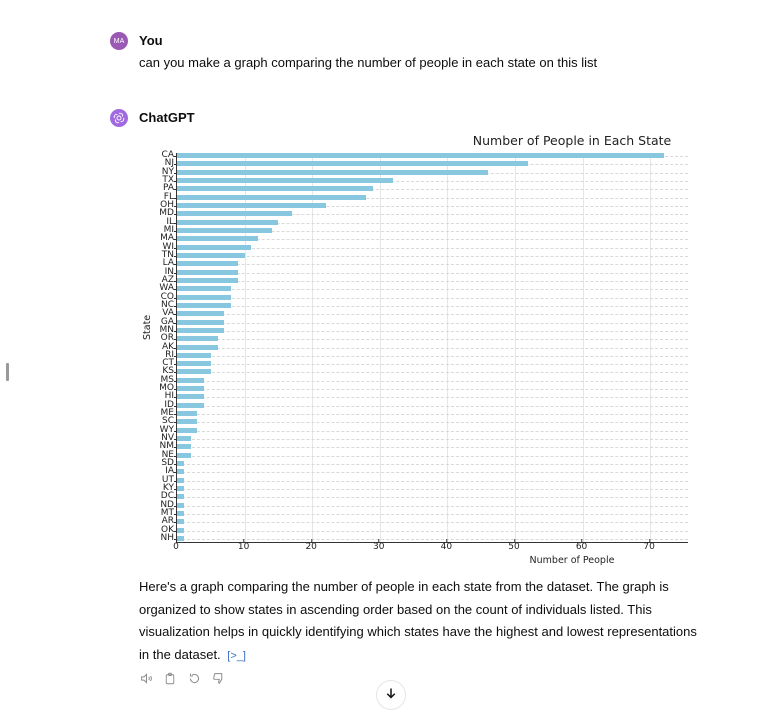 The height and width of the screenshot is (722, 768). What do you see at coordinates (426, 471) in the screenshot?
I see `bar-row: IA` at bounding box center [426, 471].